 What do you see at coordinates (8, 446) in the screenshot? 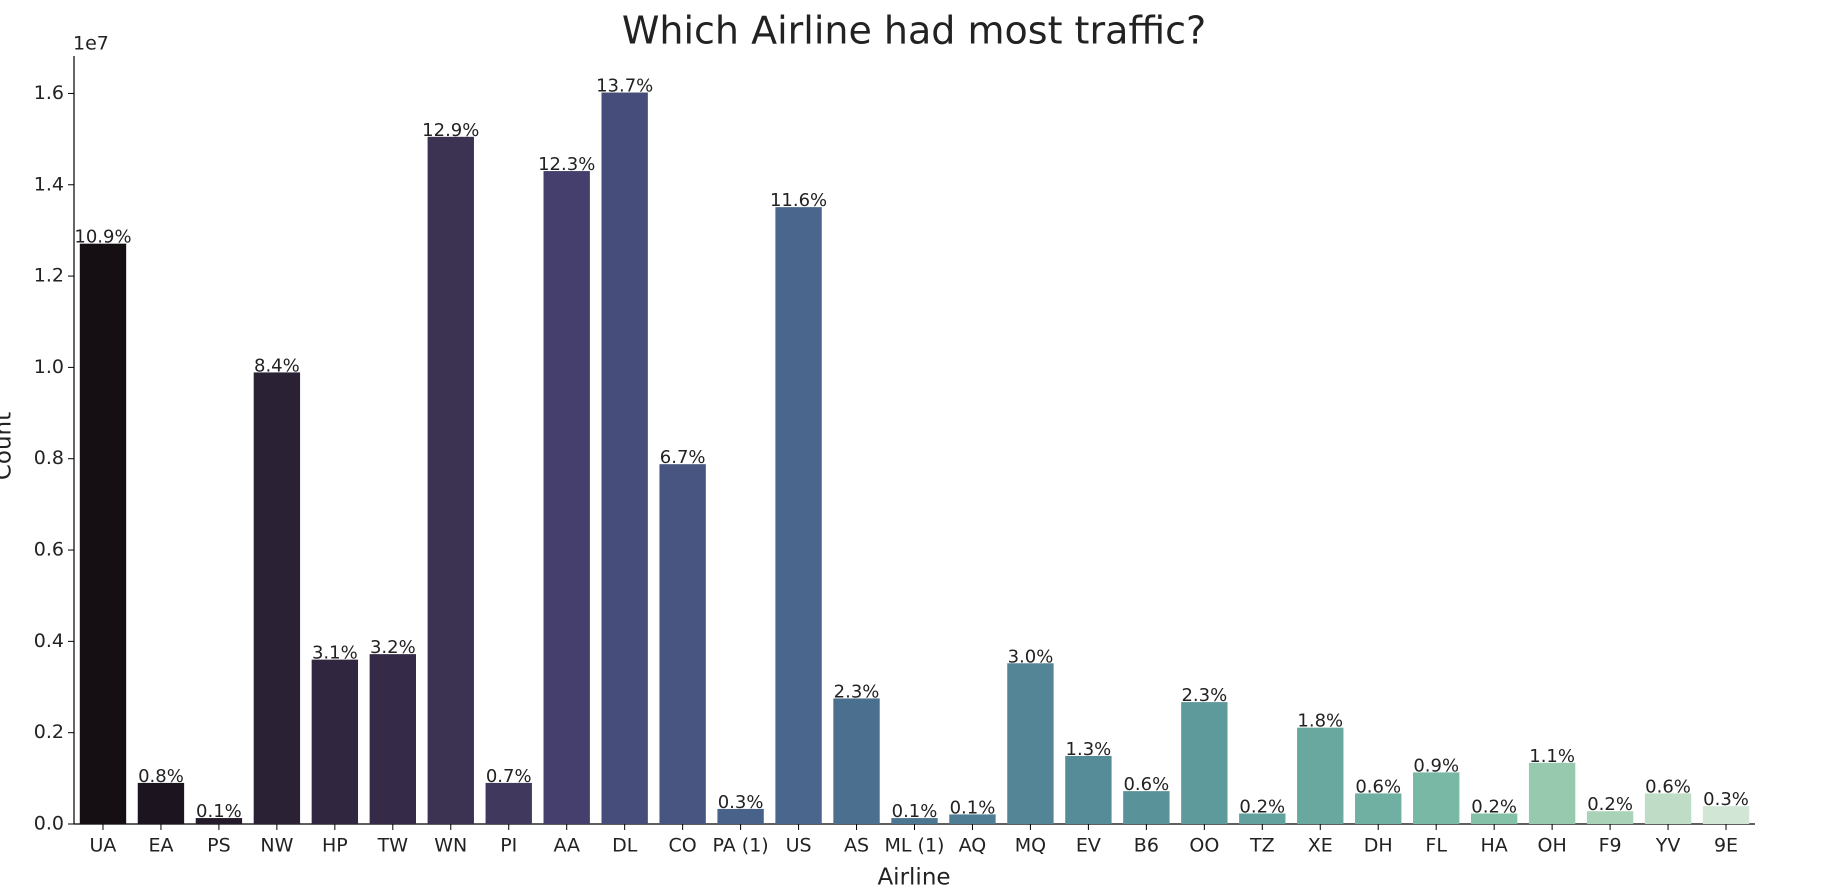
I see `y-axis-label: Count` at bounding box center [8, 446].